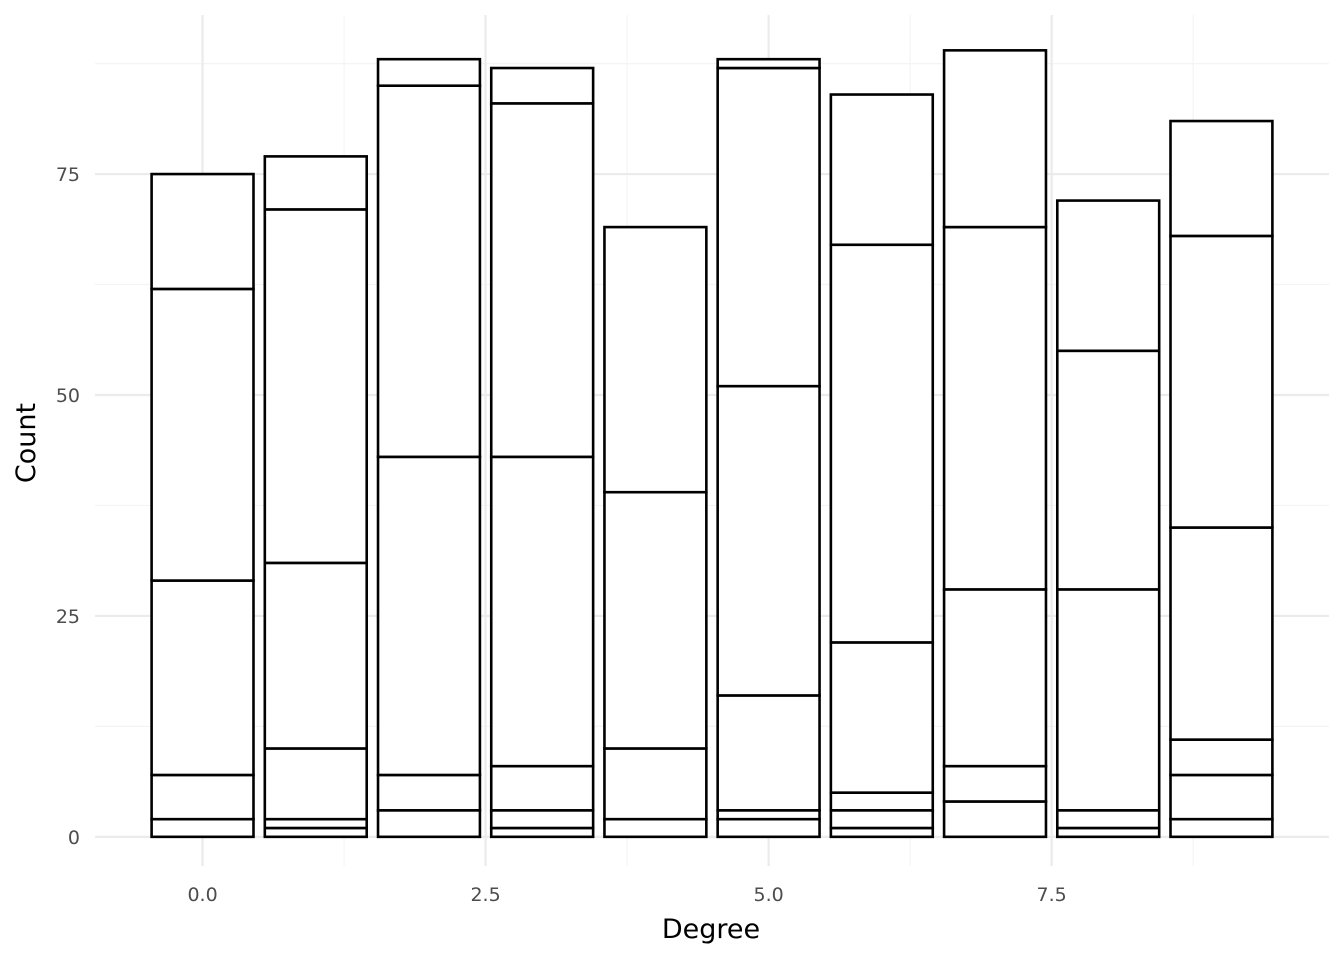 The height and width of the screenshot is (960, 1344). I want to click on y-tick-label: 50, so click(68, 396).